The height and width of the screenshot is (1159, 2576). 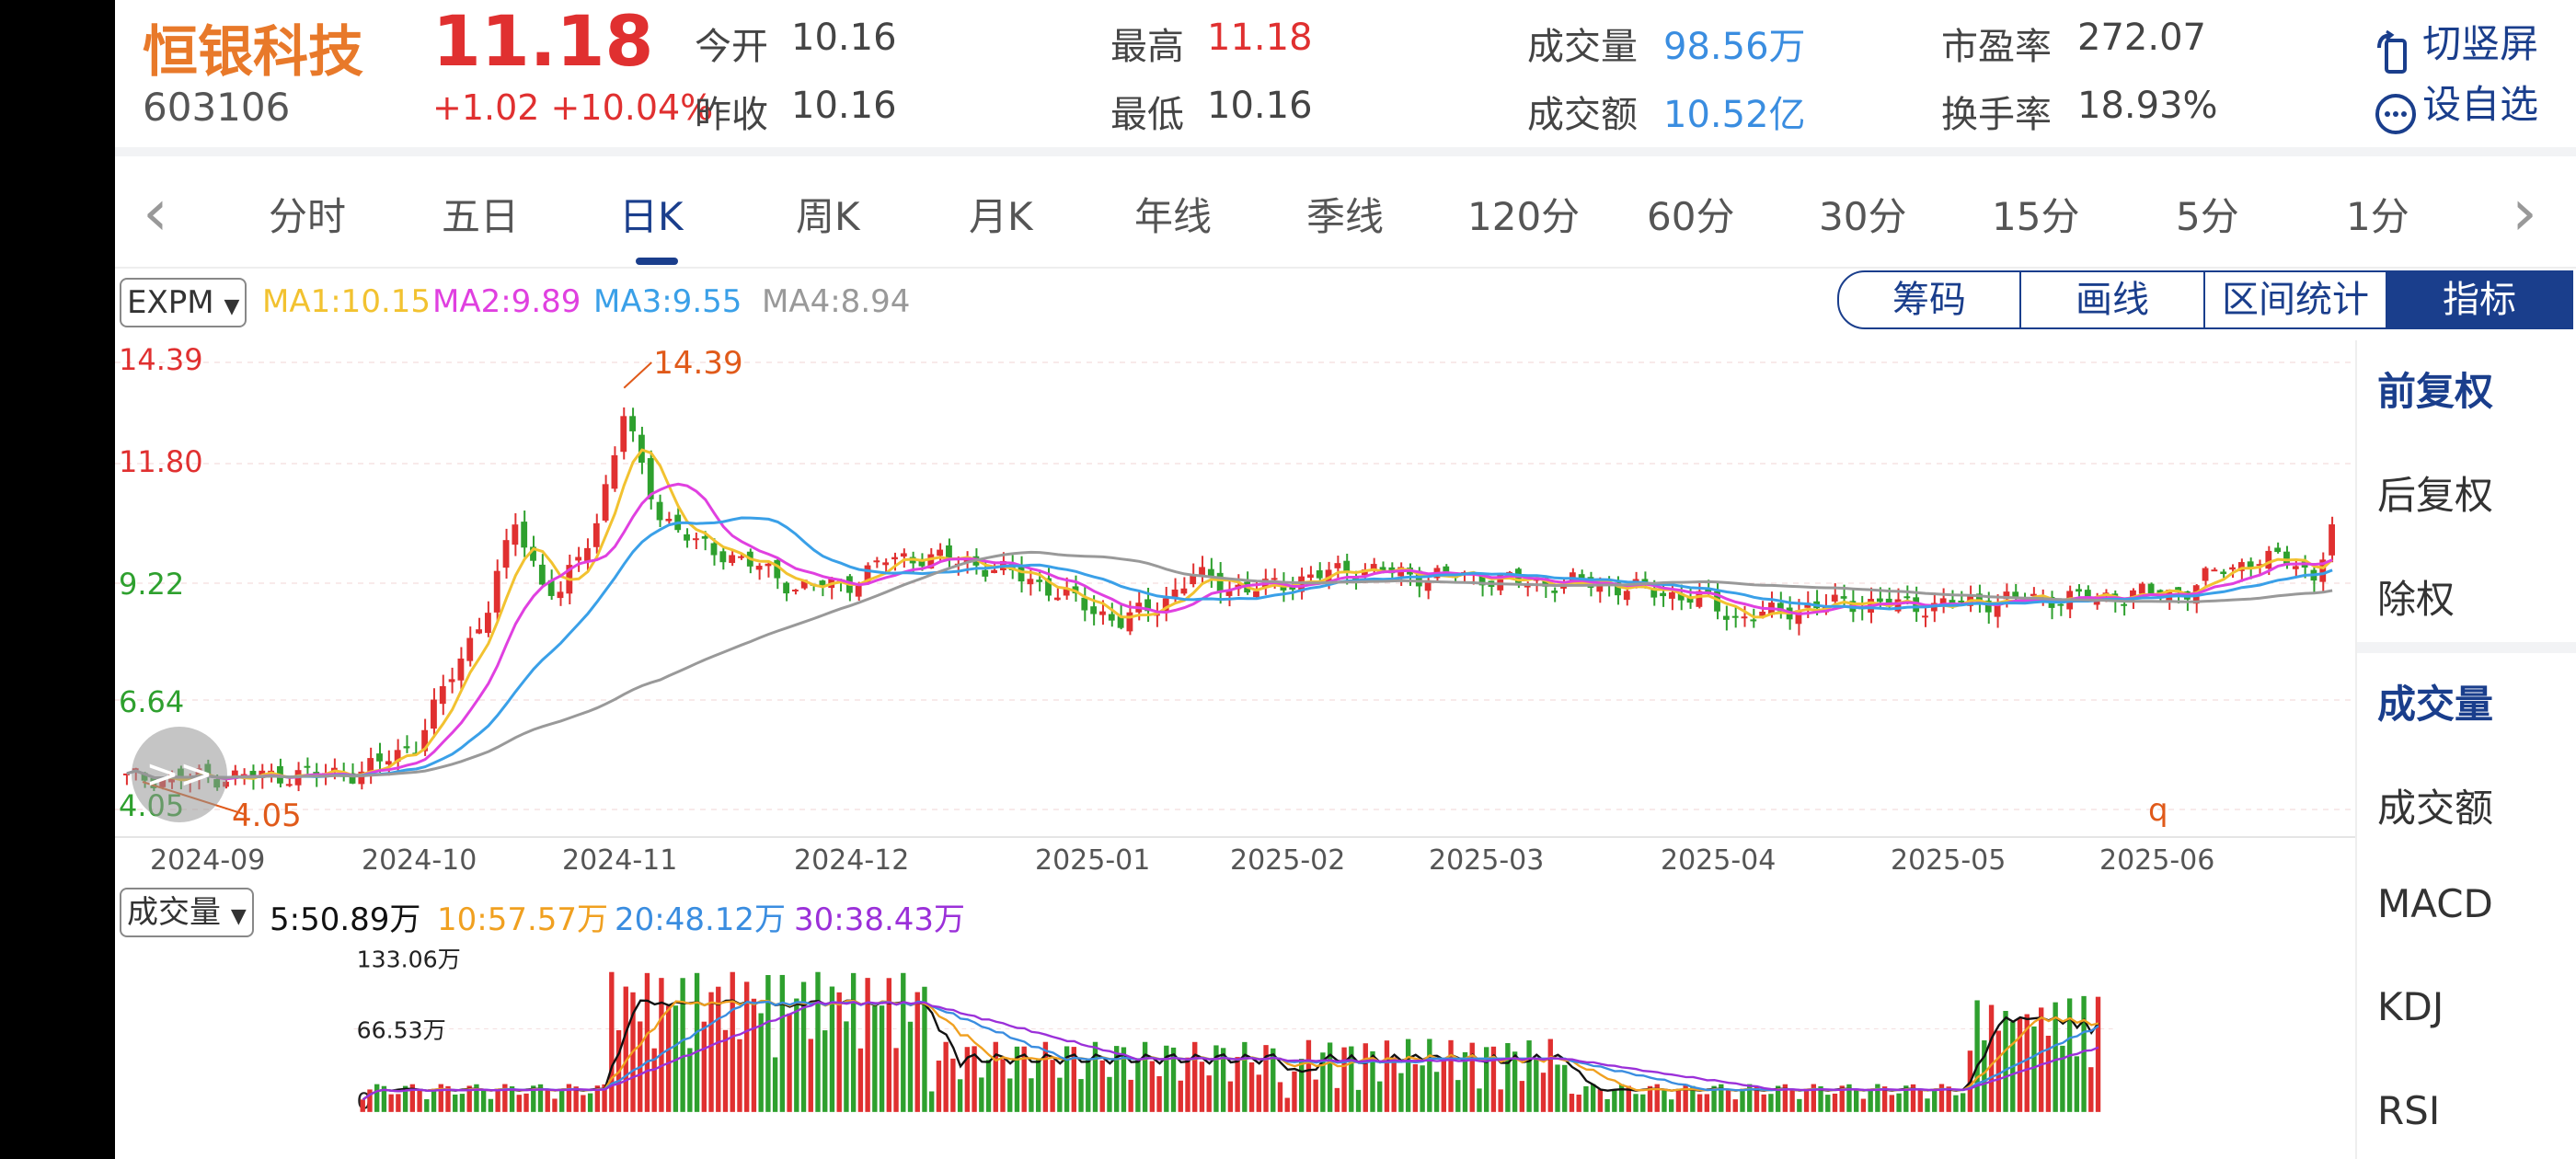 What do you see at coordinates (481, 216) in the screenshot?
I see `tab-wuri: 五日` at bounding box center [481, 216].